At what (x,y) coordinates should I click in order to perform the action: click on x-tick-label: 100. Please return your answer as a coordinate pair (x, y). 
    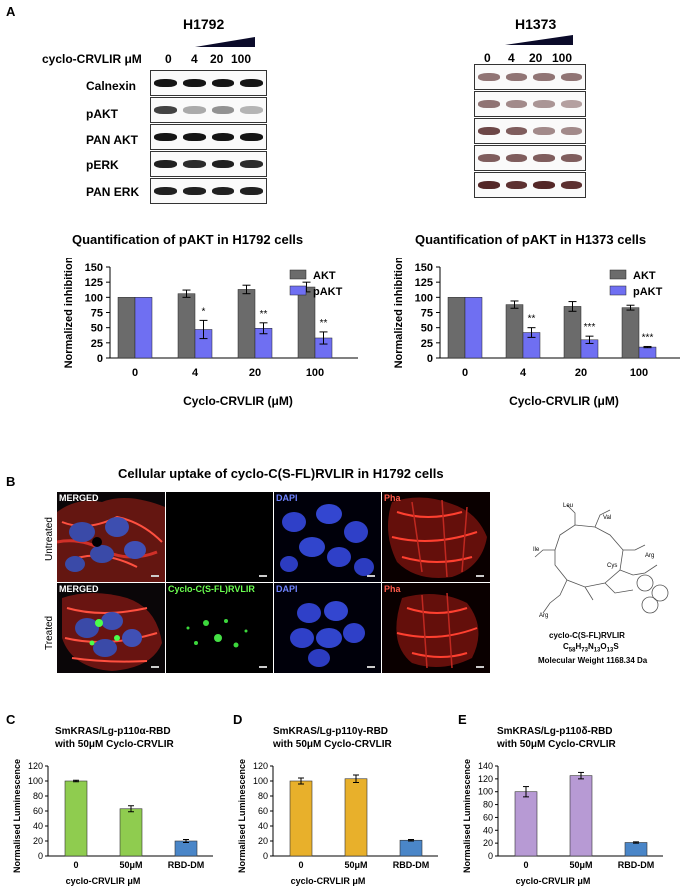
    Looking at the image, I should click on (639, 373).